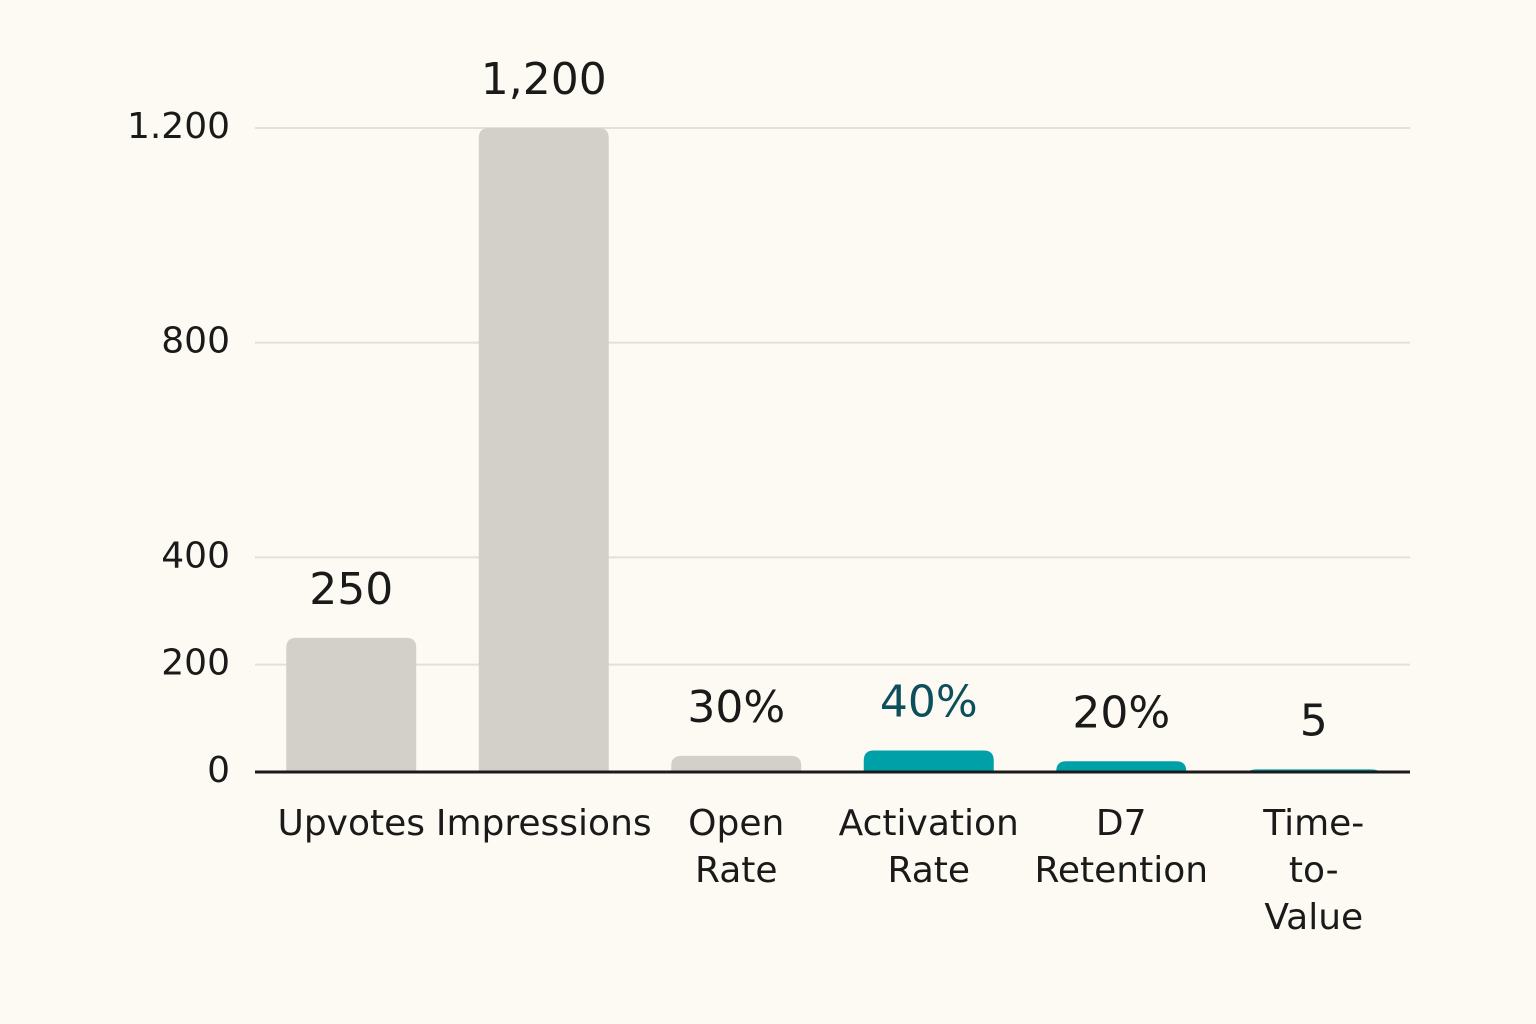 This screenshot has width=1536, height=1024. Describe the element at coordinates (929, 702) in the screenshot. I see `value-label: 40%` at that location.